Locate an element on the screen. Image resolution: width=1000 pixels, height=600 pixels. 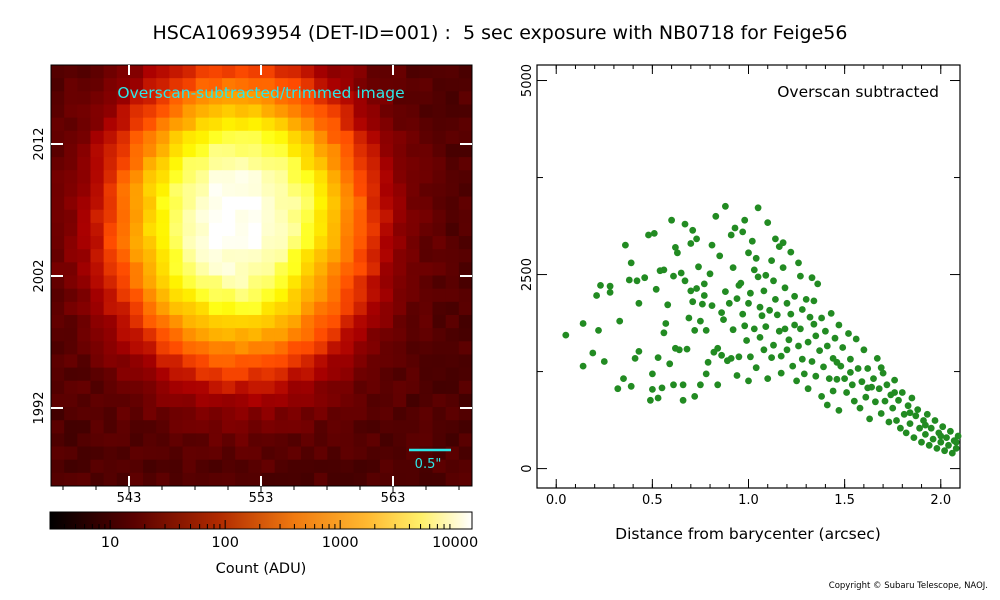
colorbar-tick-label: 10 is located at coordinates (110, 543).